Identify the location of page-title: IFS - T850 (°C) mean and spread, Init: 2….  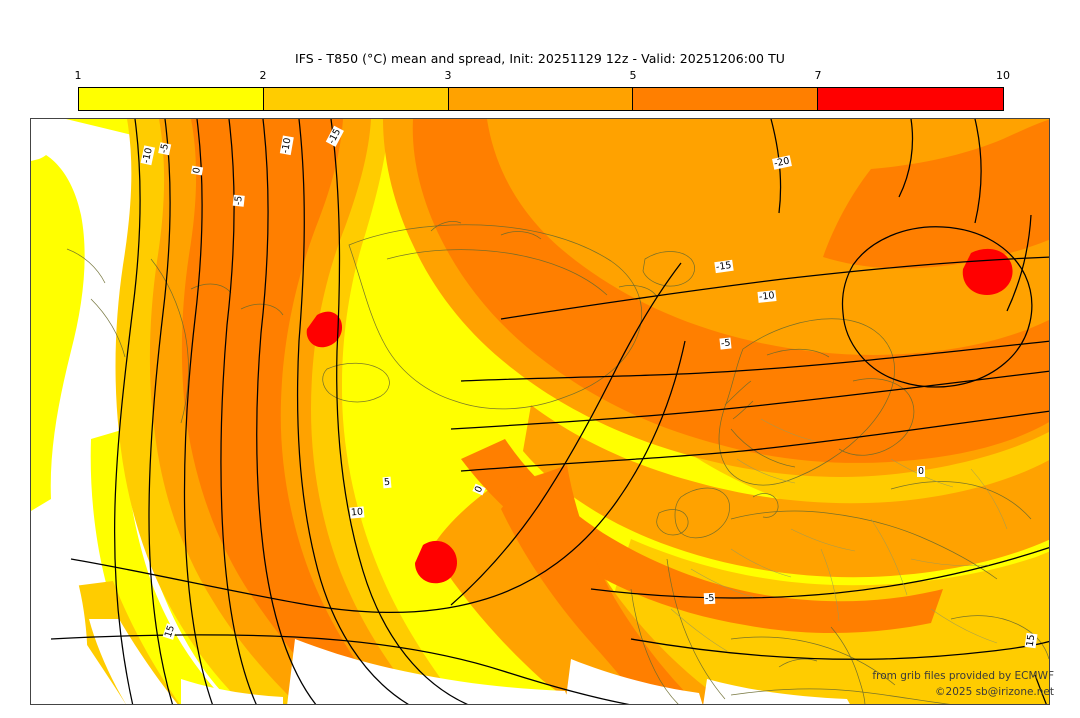
(540, 58).